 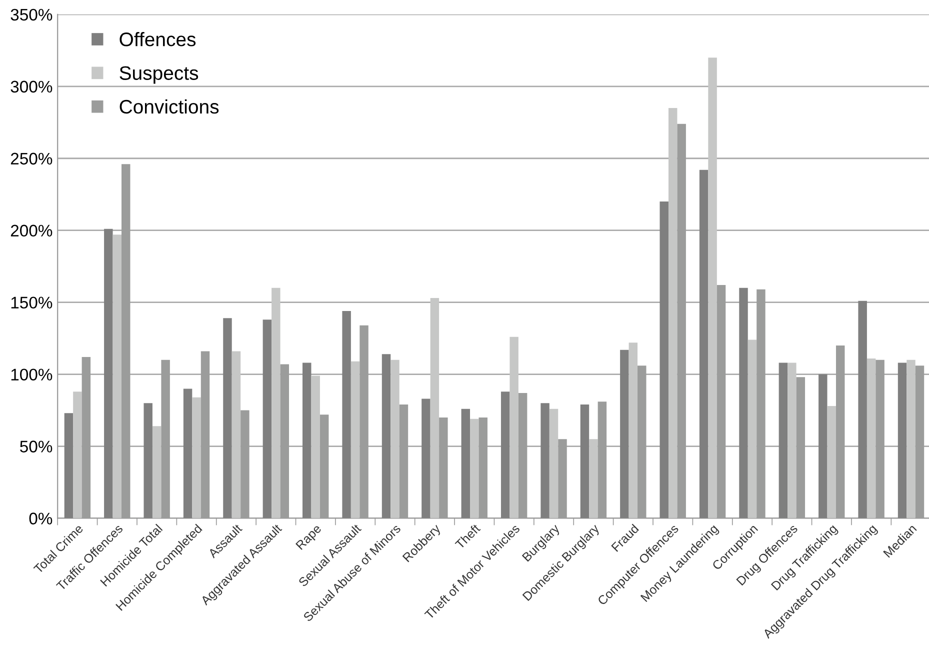 What do you see at coordinates (36, 446) in the screenshot?
I see `y-tick-label: 50%` at bounding box center [36, 446].